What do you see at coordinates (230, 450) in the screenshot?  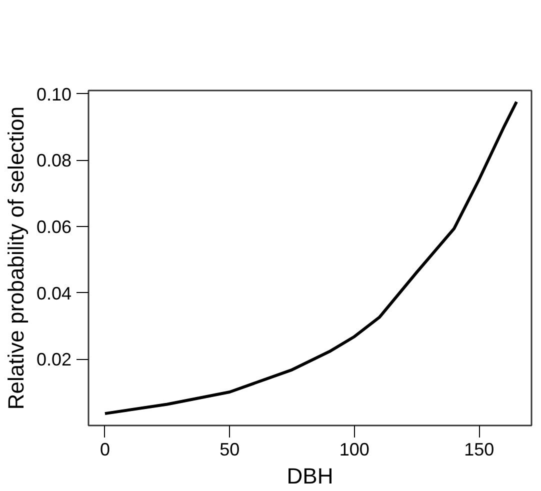 I see `x-tick-label: 50` at bounding box center [230, 450].